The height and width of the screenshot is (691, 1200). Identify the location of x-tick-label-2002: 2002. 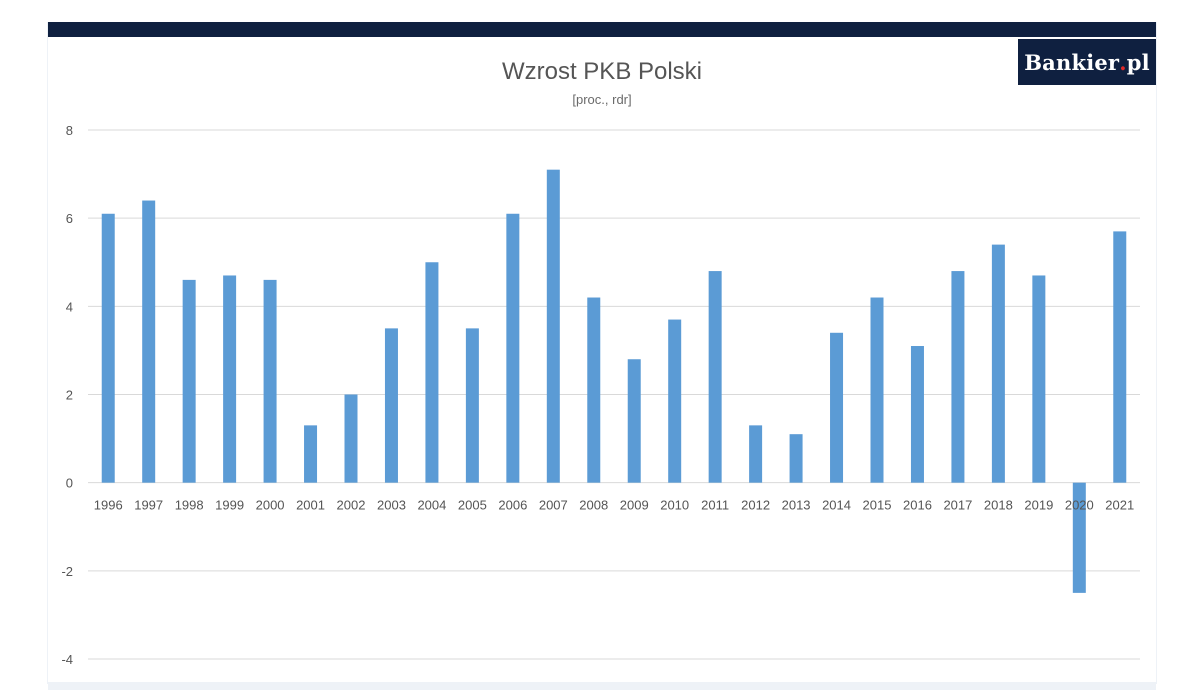
(351, 505).